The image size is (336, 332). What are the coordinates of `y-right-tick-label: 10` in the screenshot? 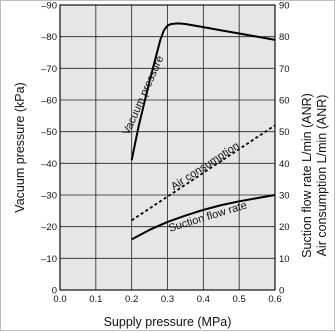 It's located at (284, 259).